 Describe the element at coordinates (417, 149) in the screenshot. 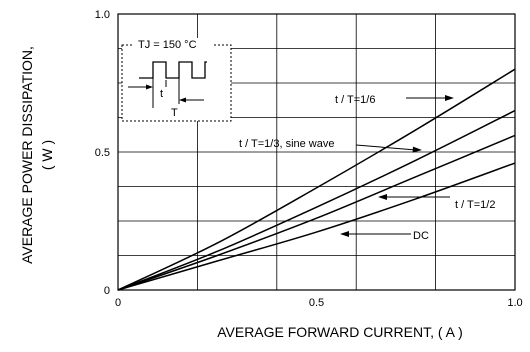

I see `arrow-series-1-3-head` at that location.